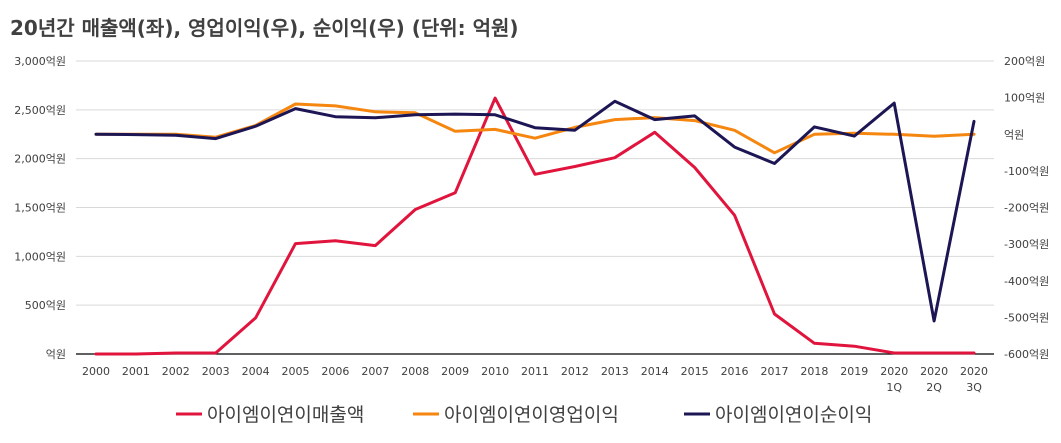 The height and width of the screenshot is (443, 1061). I want to click on x-tick-label: 2008, so click(415, 371).